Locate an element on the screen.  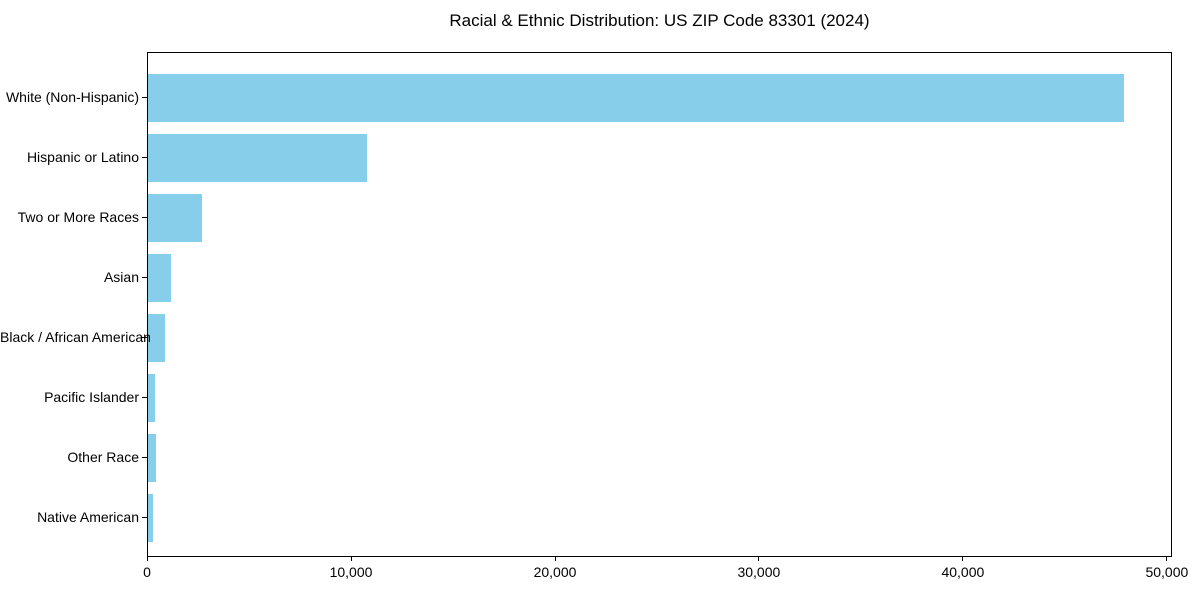
x-tick-label: 10,000 is located at coordinates (351, 572).